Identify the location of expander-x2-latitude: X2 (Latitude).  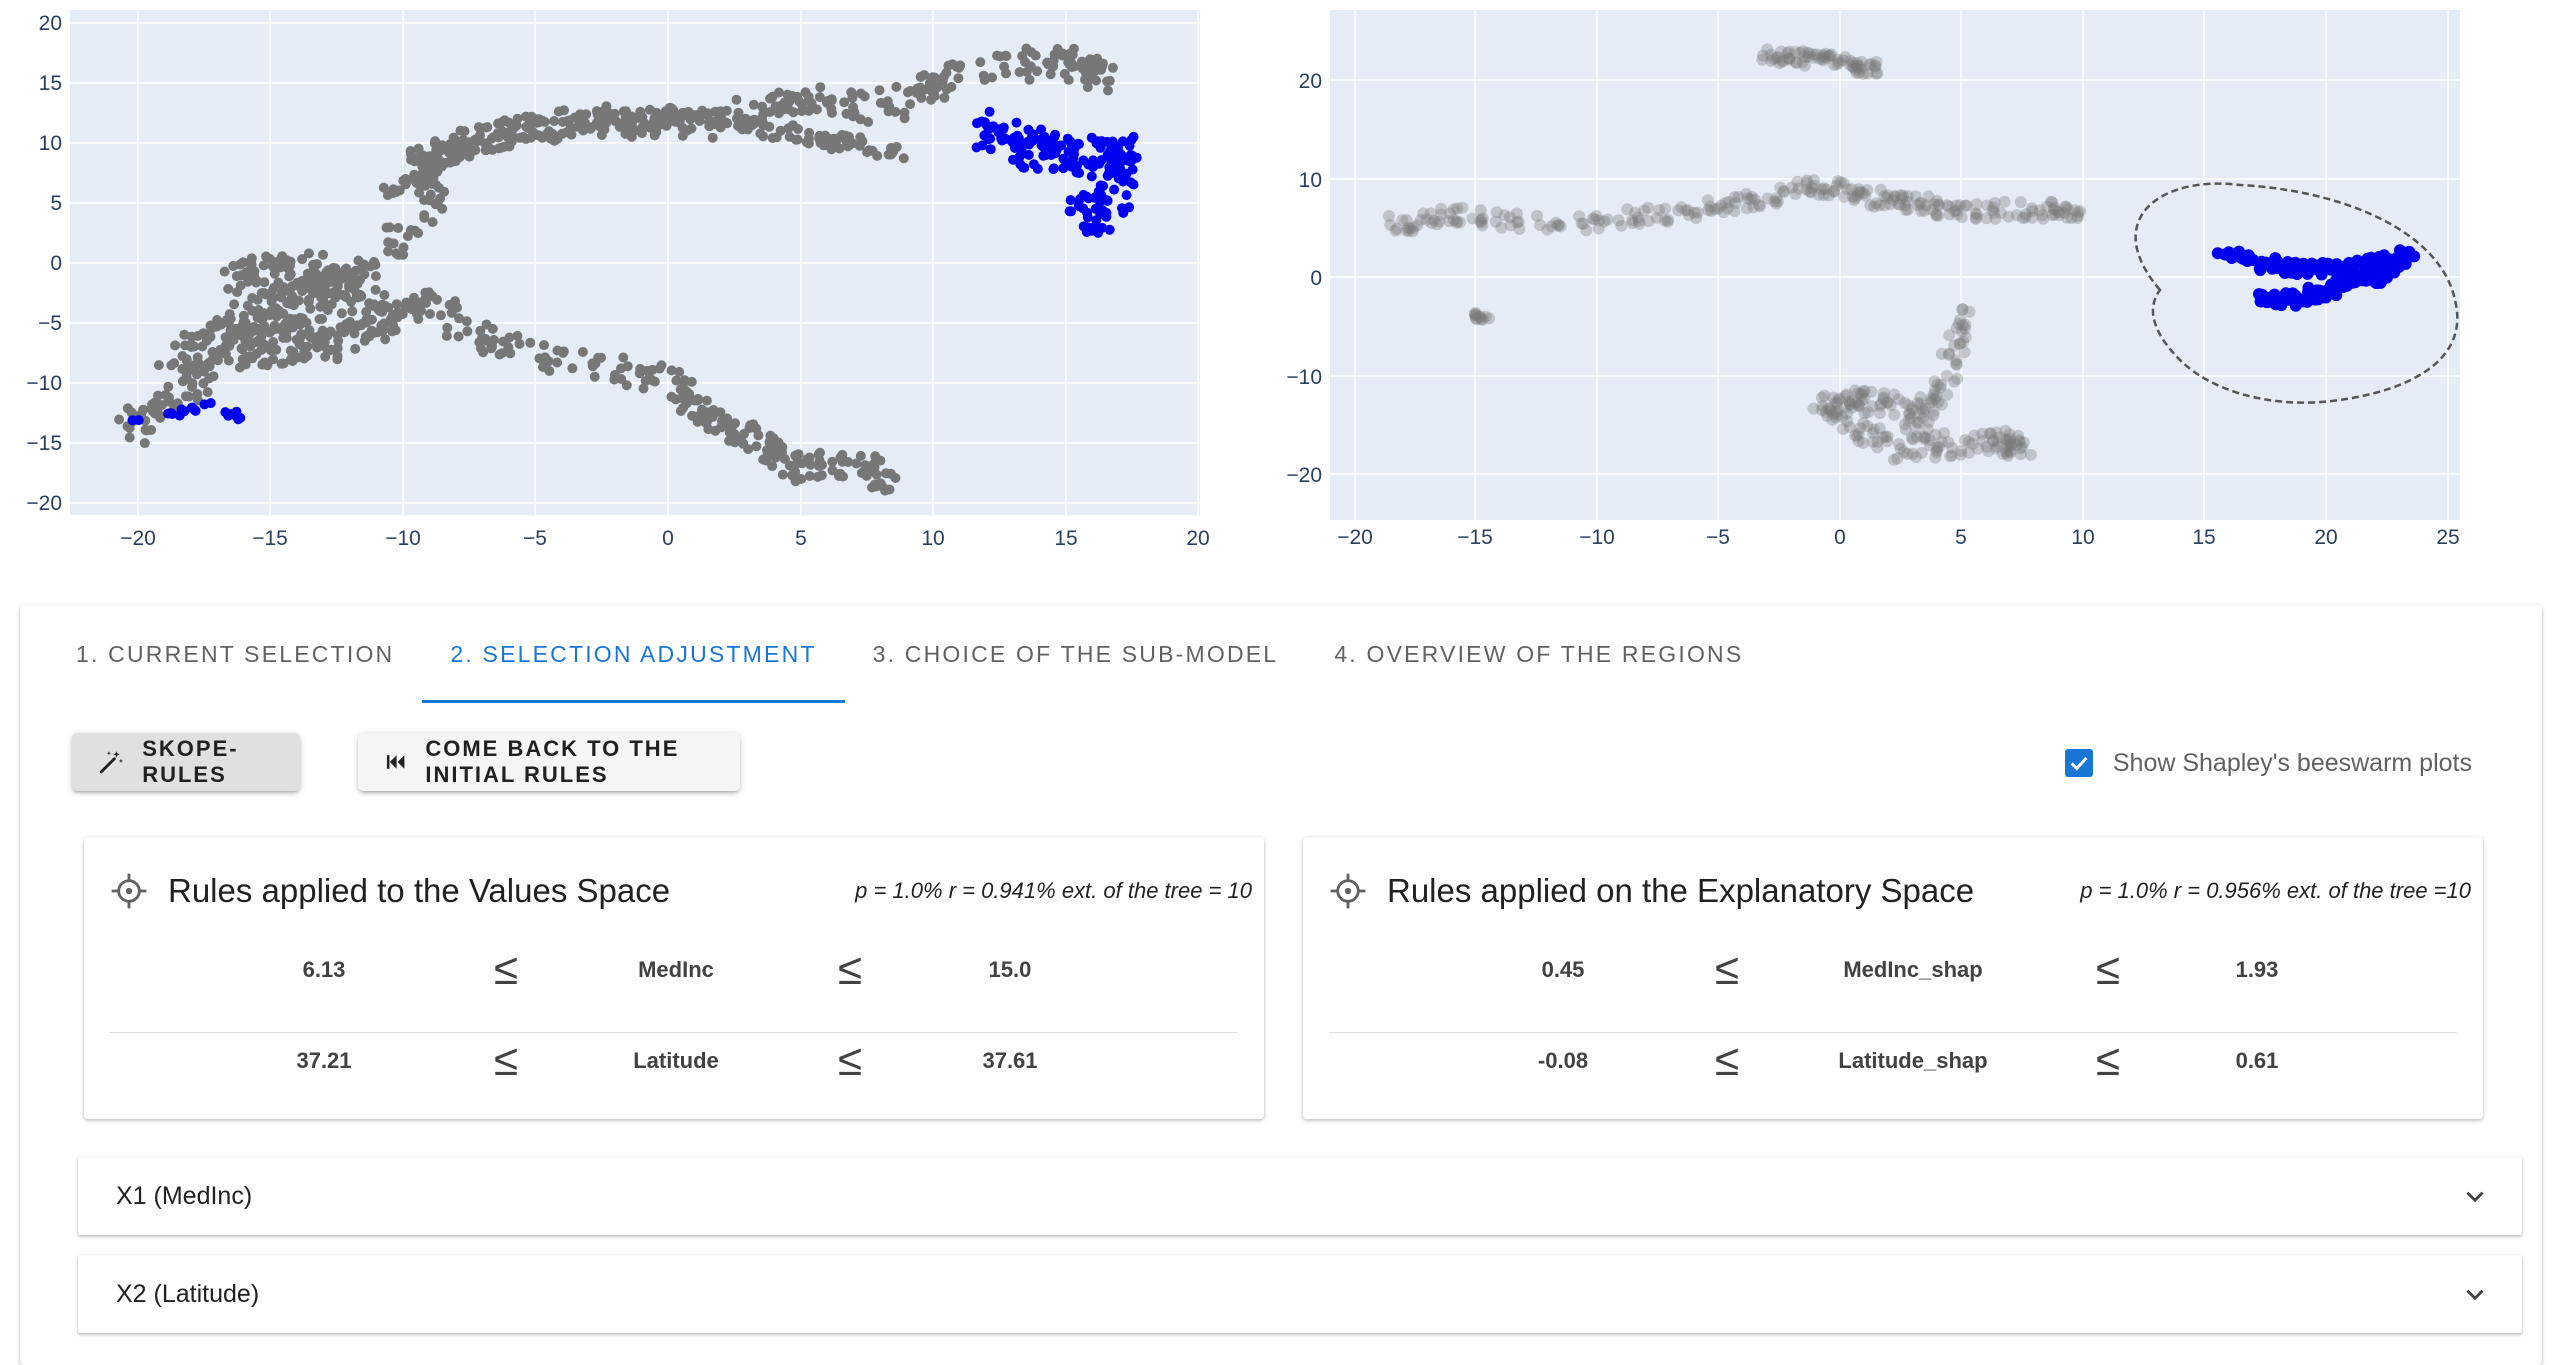
(1300, 1294).